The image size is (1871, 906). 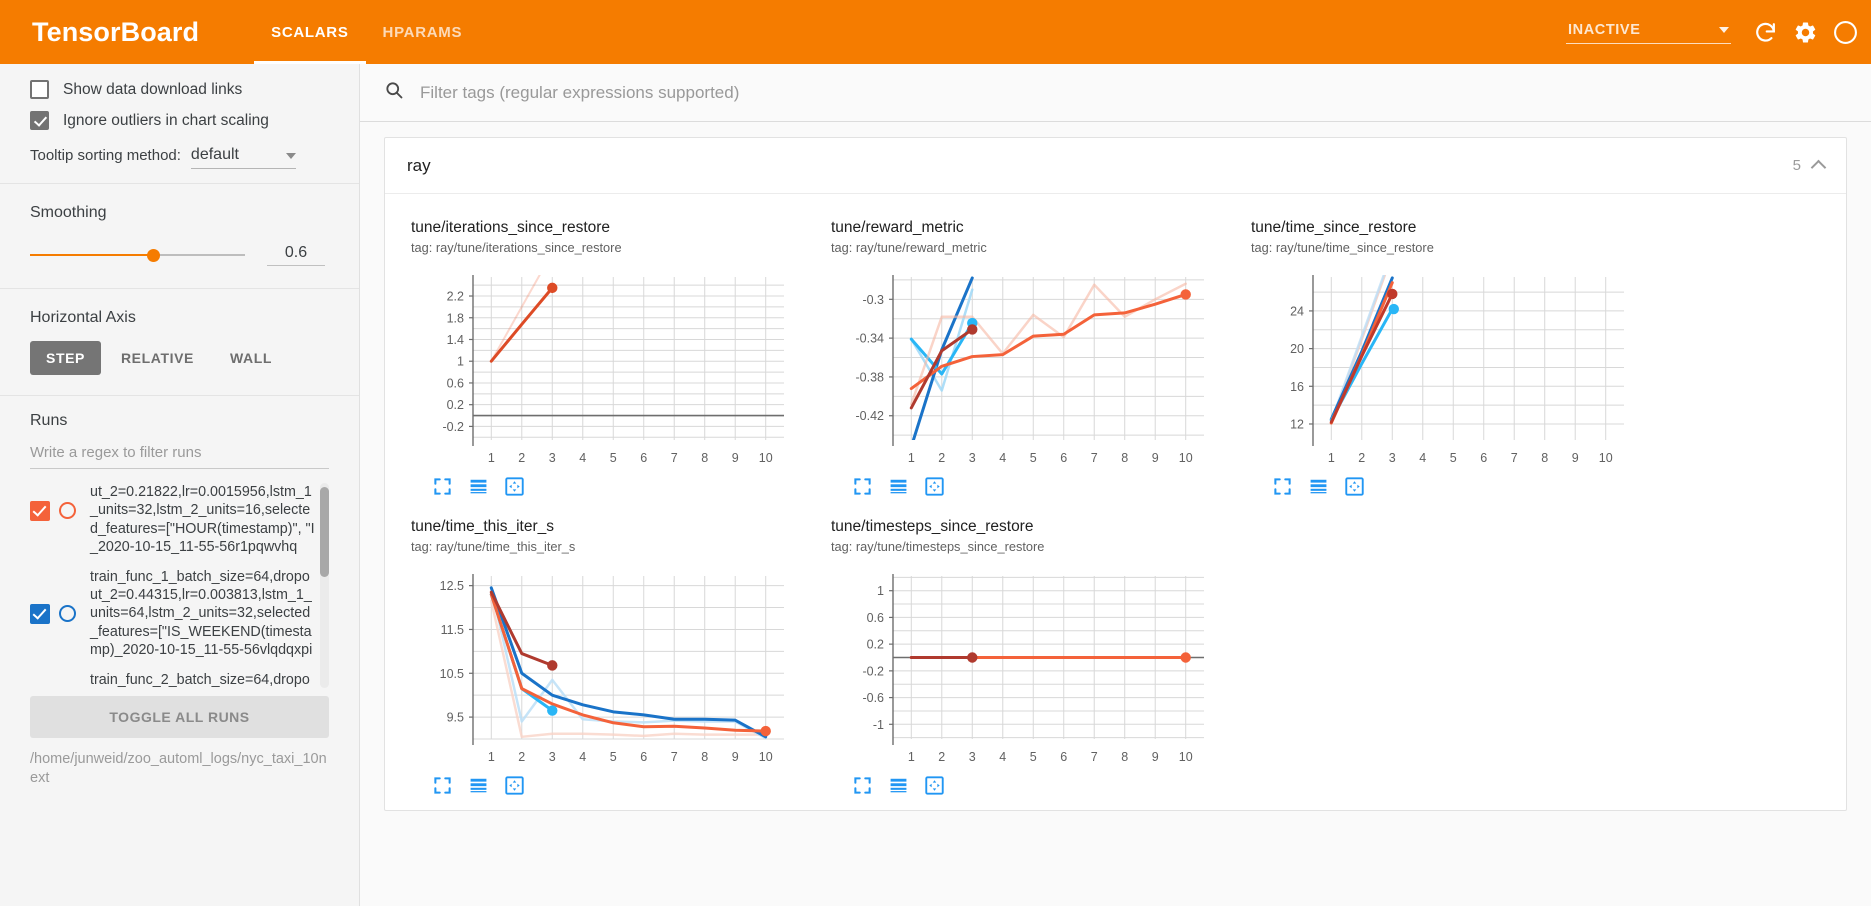 What do you see at coordinates (179, 717) in the screenshot?
I see `toggle-all-runs-button: TOGGLE ALL RUNS` at bounding box center [179, 717].